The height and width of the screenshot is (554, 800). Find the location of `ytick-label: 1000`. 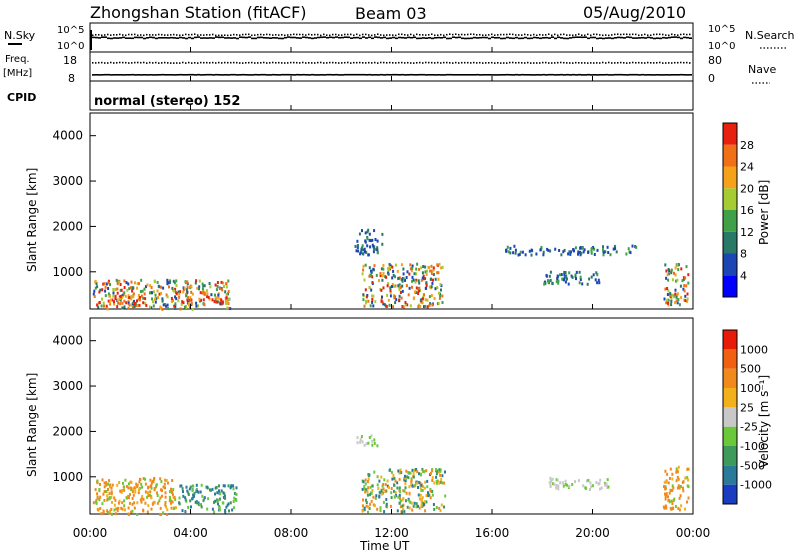

ytick-label: 1000 is located at coordinates (67, 477).